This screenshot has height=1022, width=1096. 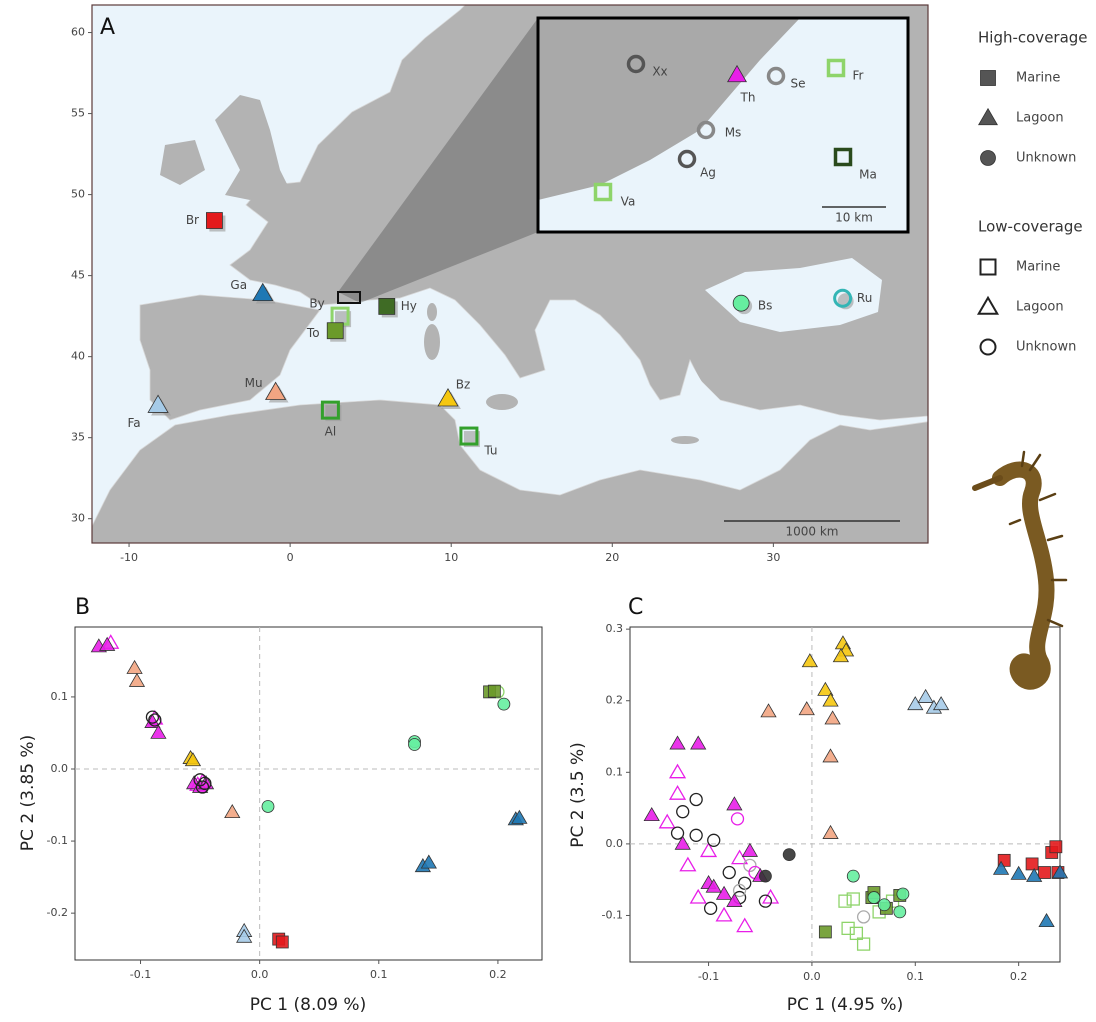 I want to click on y-tick-label: 0.1, so click(x=60, y=696).